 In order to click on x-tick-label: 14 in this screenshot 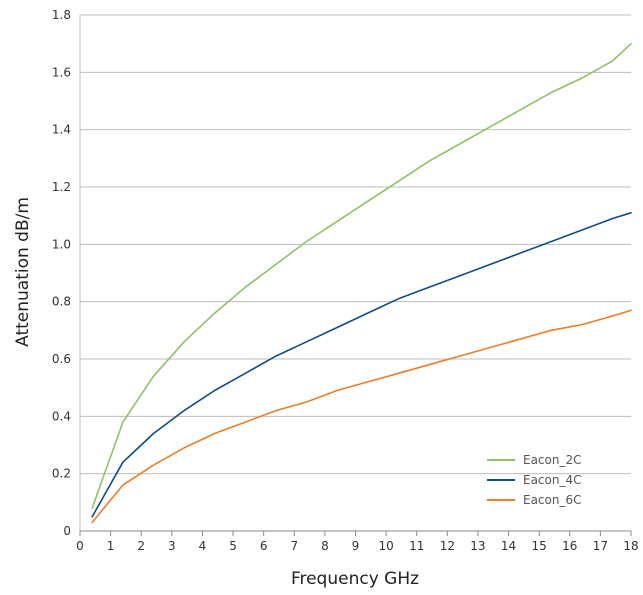, I will do `click(508, 546)`.